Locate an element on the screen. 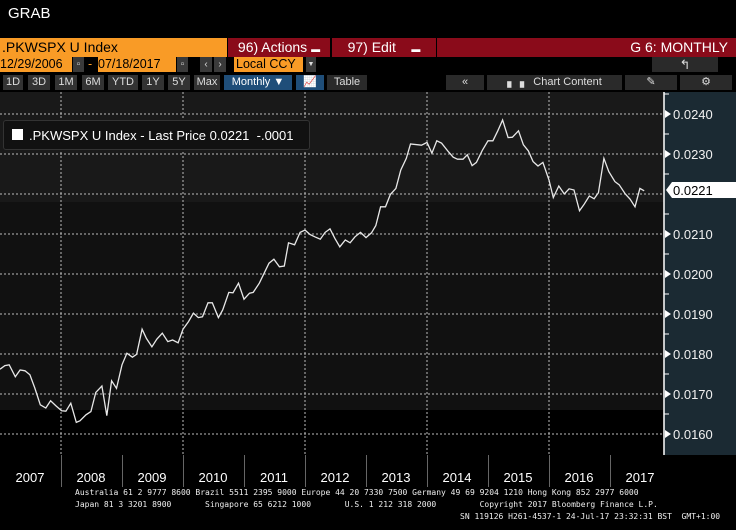 This screenshot has height=530, width=736. y-tick-label: 0.0240 is located at coordinates (693, 114).